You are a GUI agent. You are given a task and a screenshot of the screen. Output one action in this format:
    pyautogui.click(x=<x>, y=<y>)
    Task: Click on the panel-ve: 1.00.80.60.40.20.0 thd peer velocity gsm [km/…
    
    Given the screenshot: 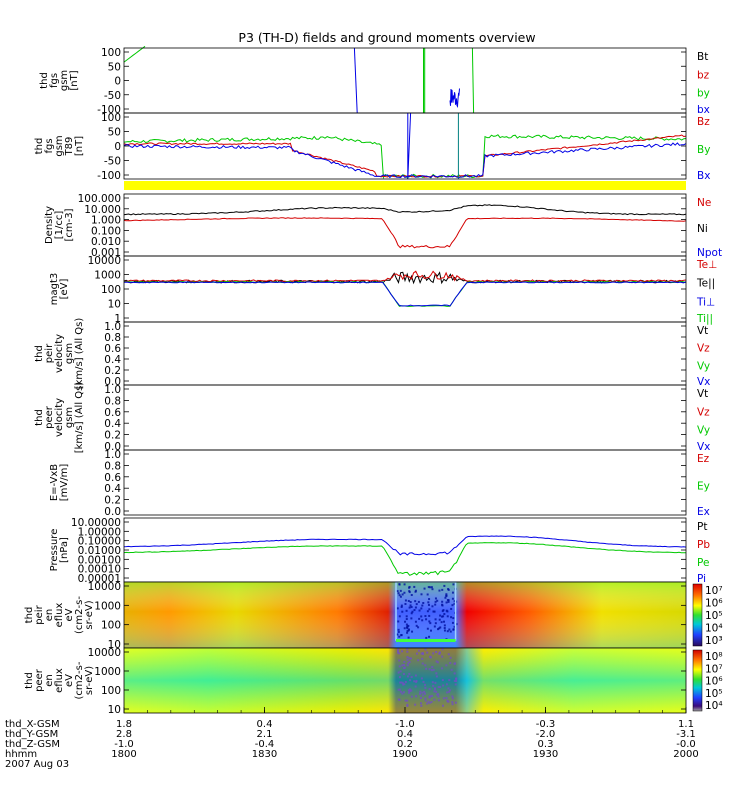 What is the action you would take?
    pyautogui.click(x=372, y=418)
    